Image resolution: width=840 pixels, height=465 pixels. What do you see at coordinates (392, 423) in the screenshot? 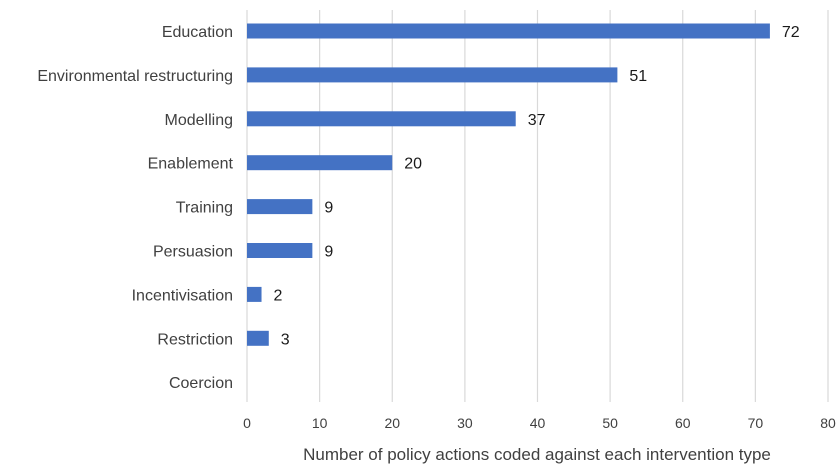
I see `x-tick-label: 20` at bounding box center [392, 423].